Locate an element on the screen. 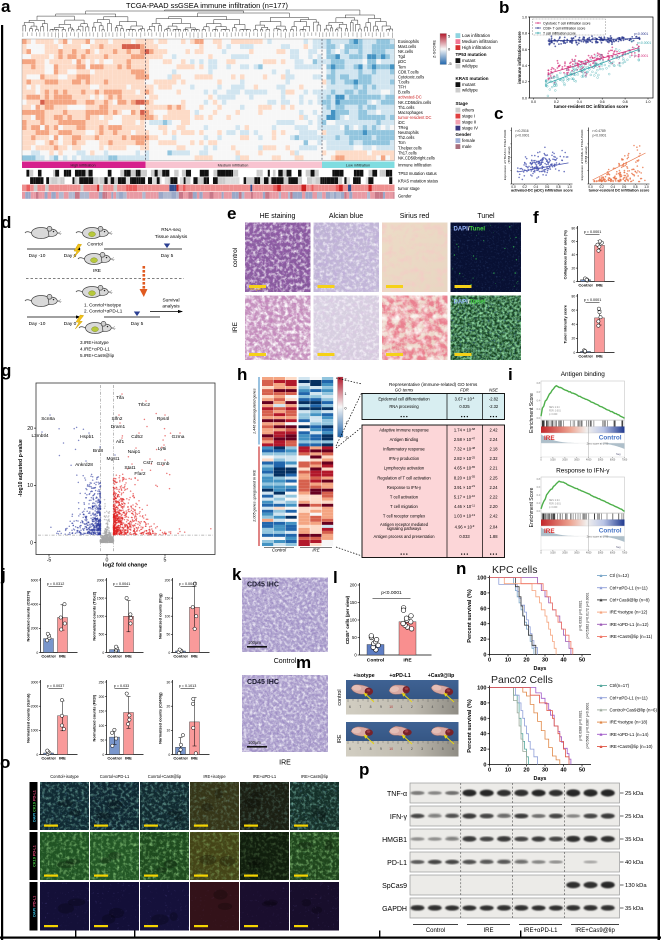 This screenshot has width=661, height=945. svg-text: CD8+ T cell infiltration score is located at coordinates (564, 29).